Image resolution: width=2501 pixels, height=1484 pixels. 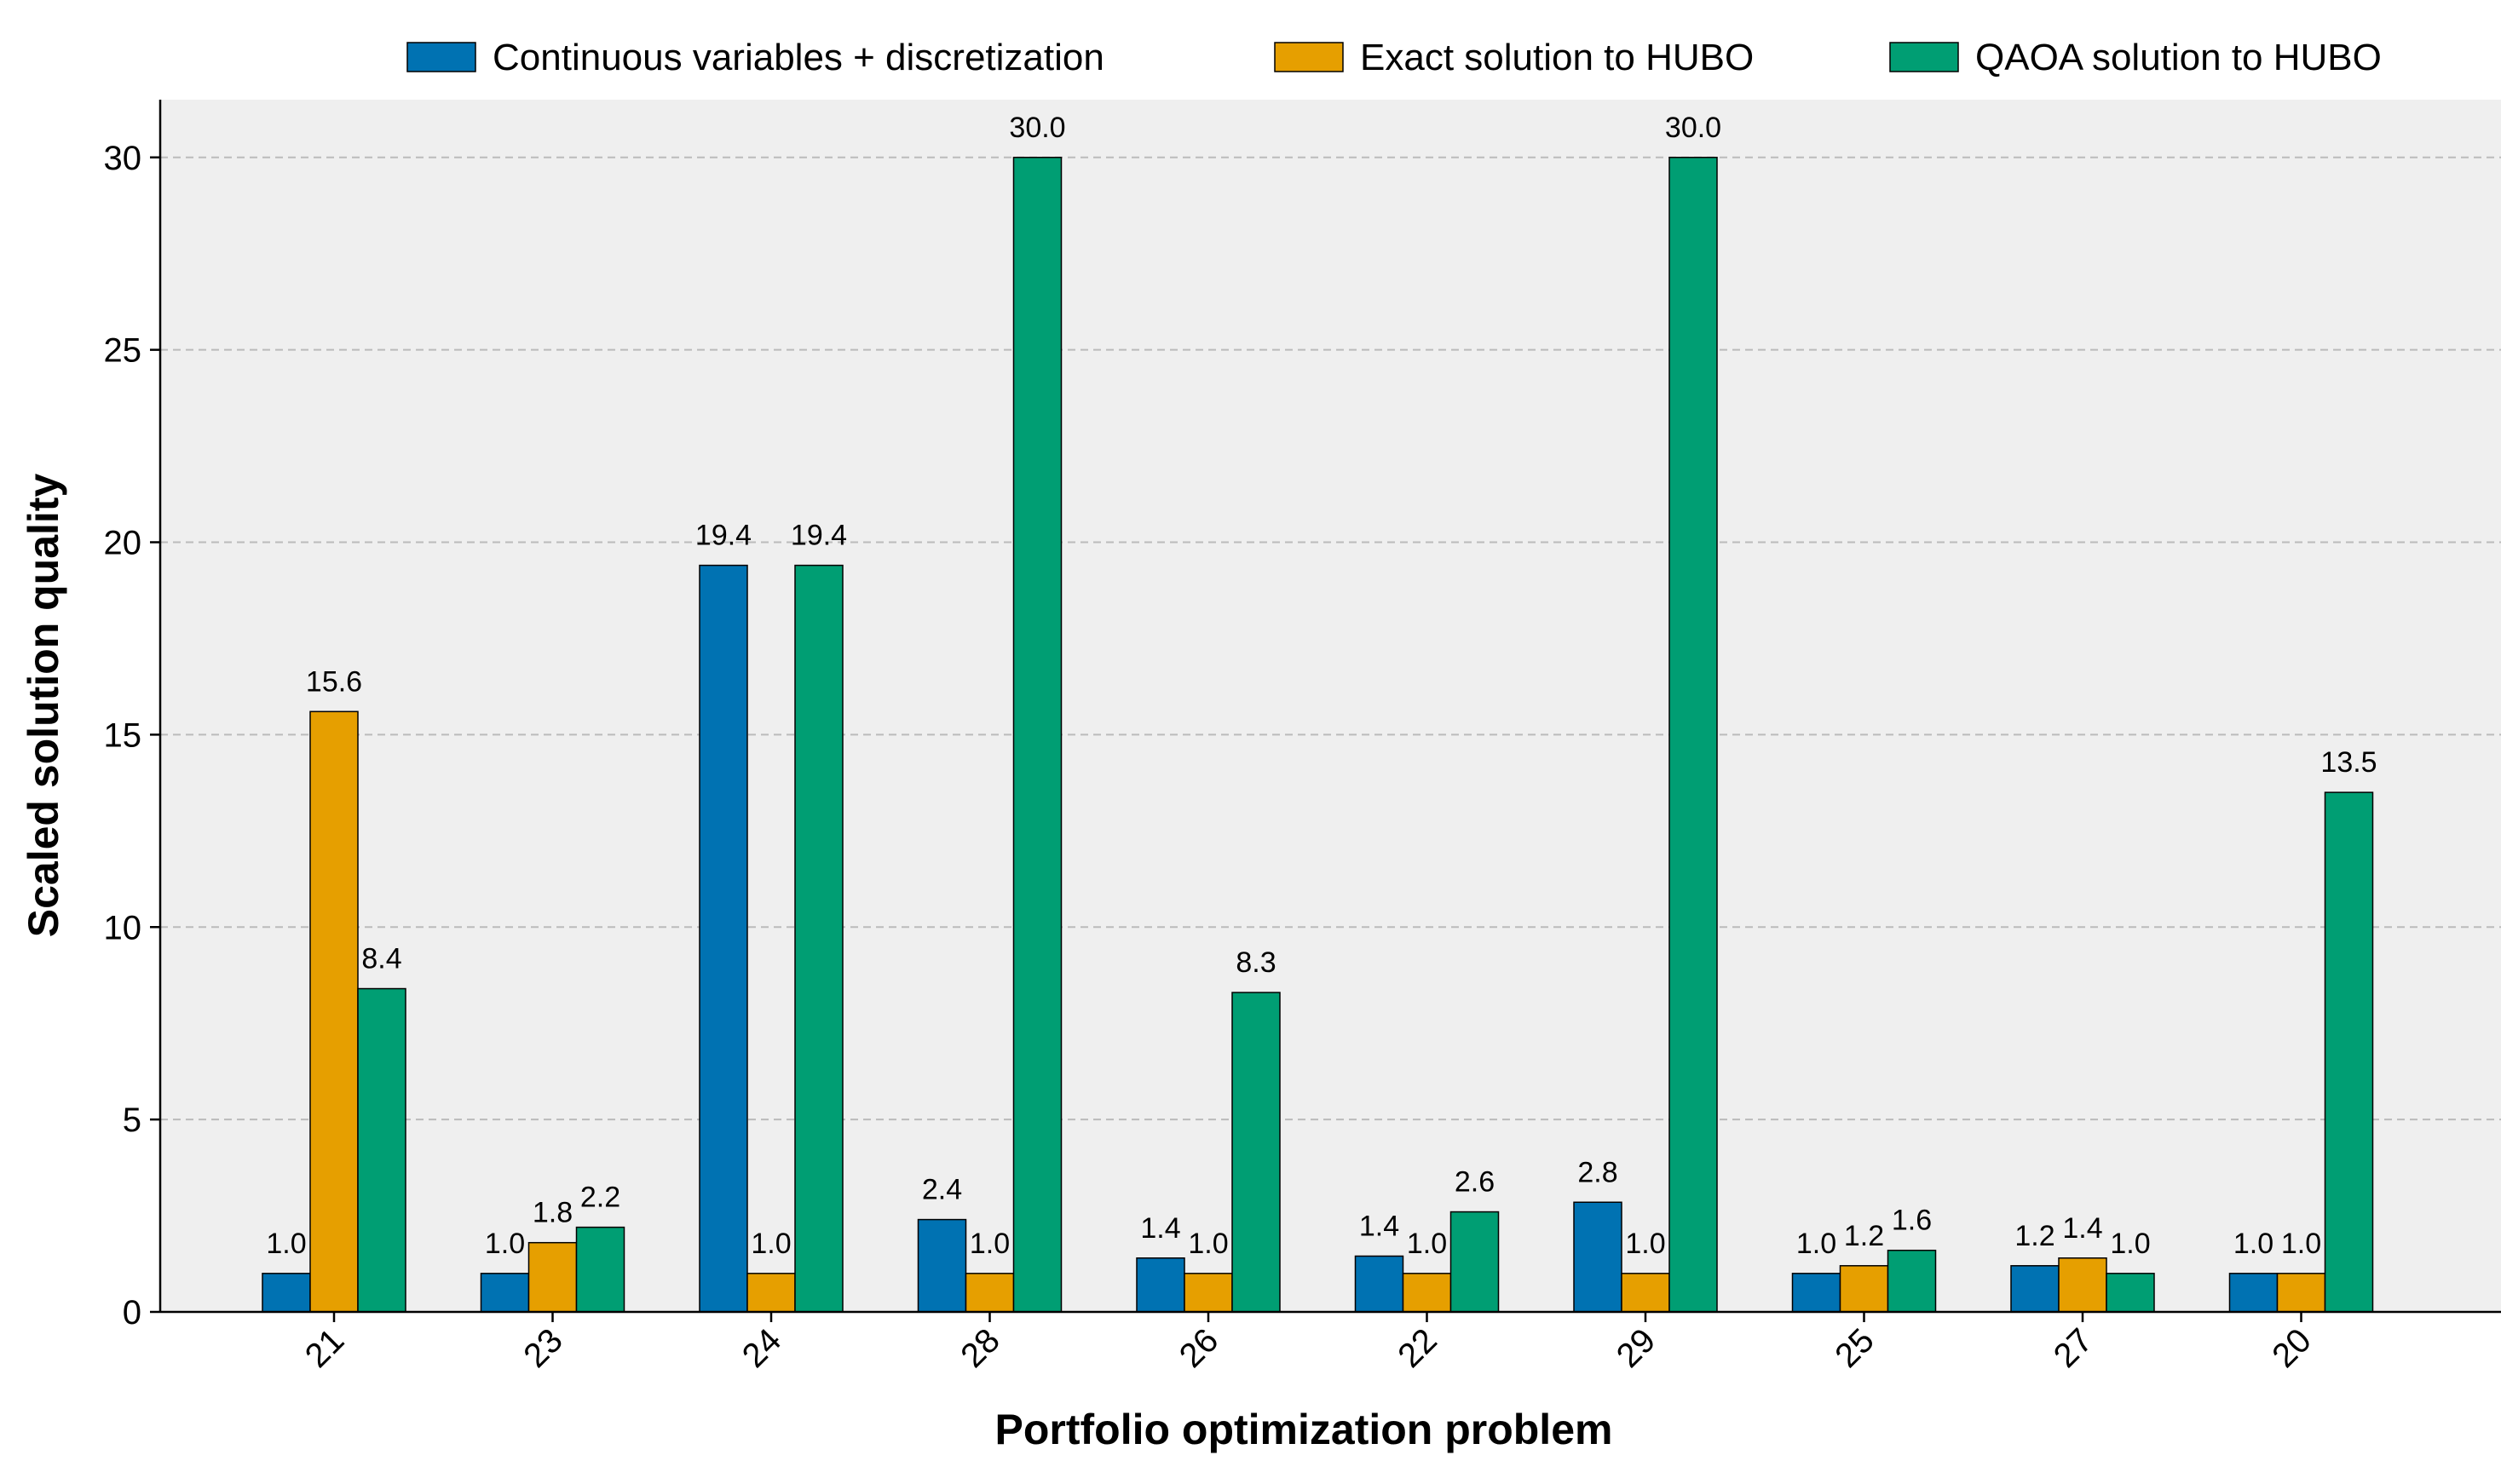 I want to click on legend-label: Continuous variables + discretization, so click(x=798, y=57).